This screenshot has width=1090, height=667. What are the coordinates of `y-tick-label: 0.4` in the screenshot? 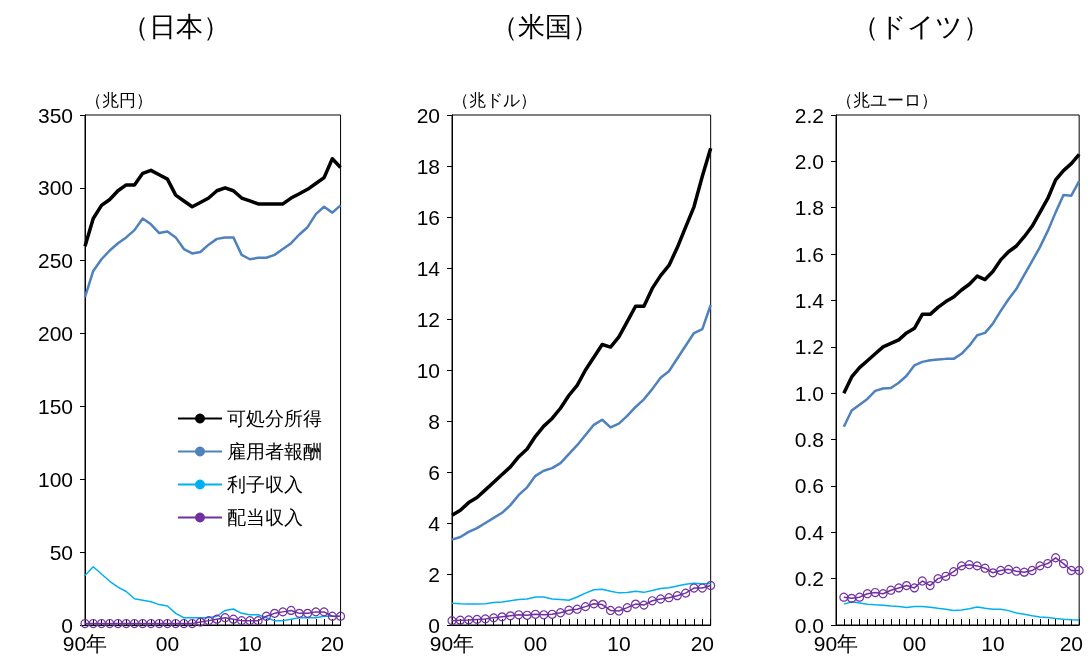 It's located at (809, 532).